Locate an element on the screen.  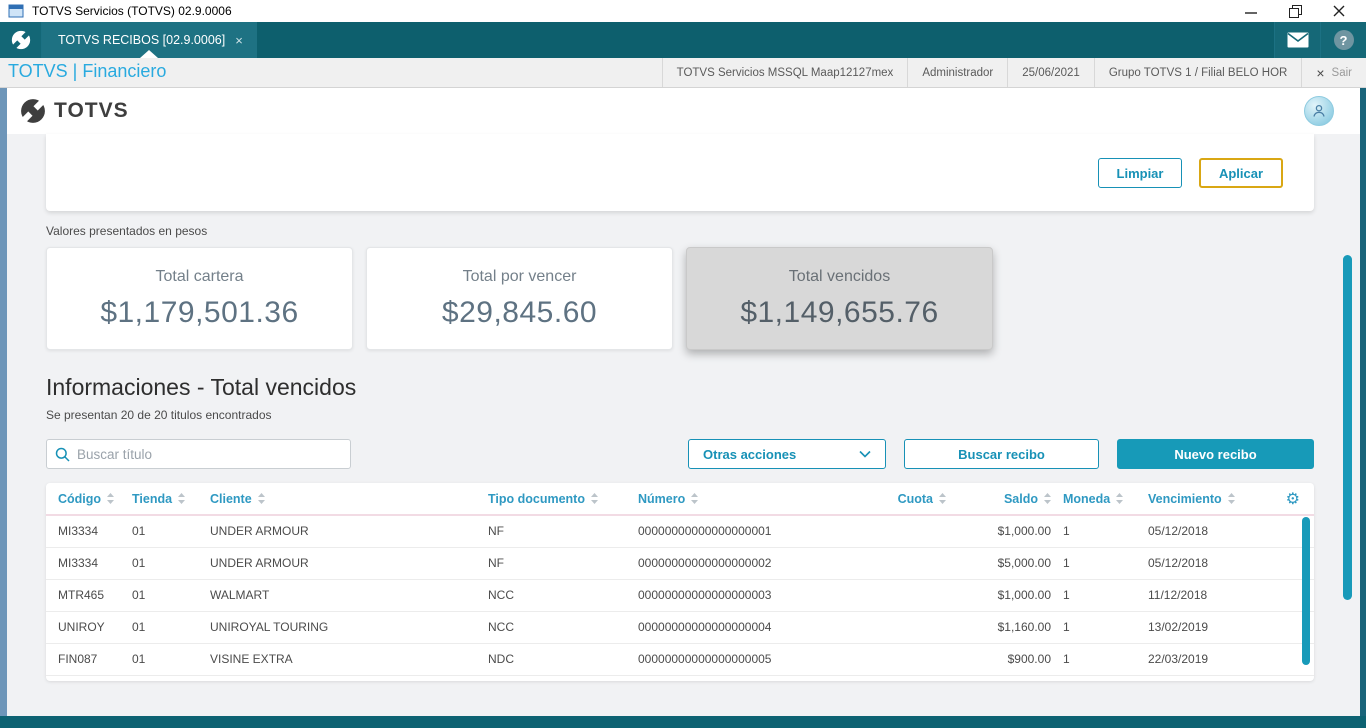
cell-cliente: VISINE EXTRA is located at coordinates (343, 659).